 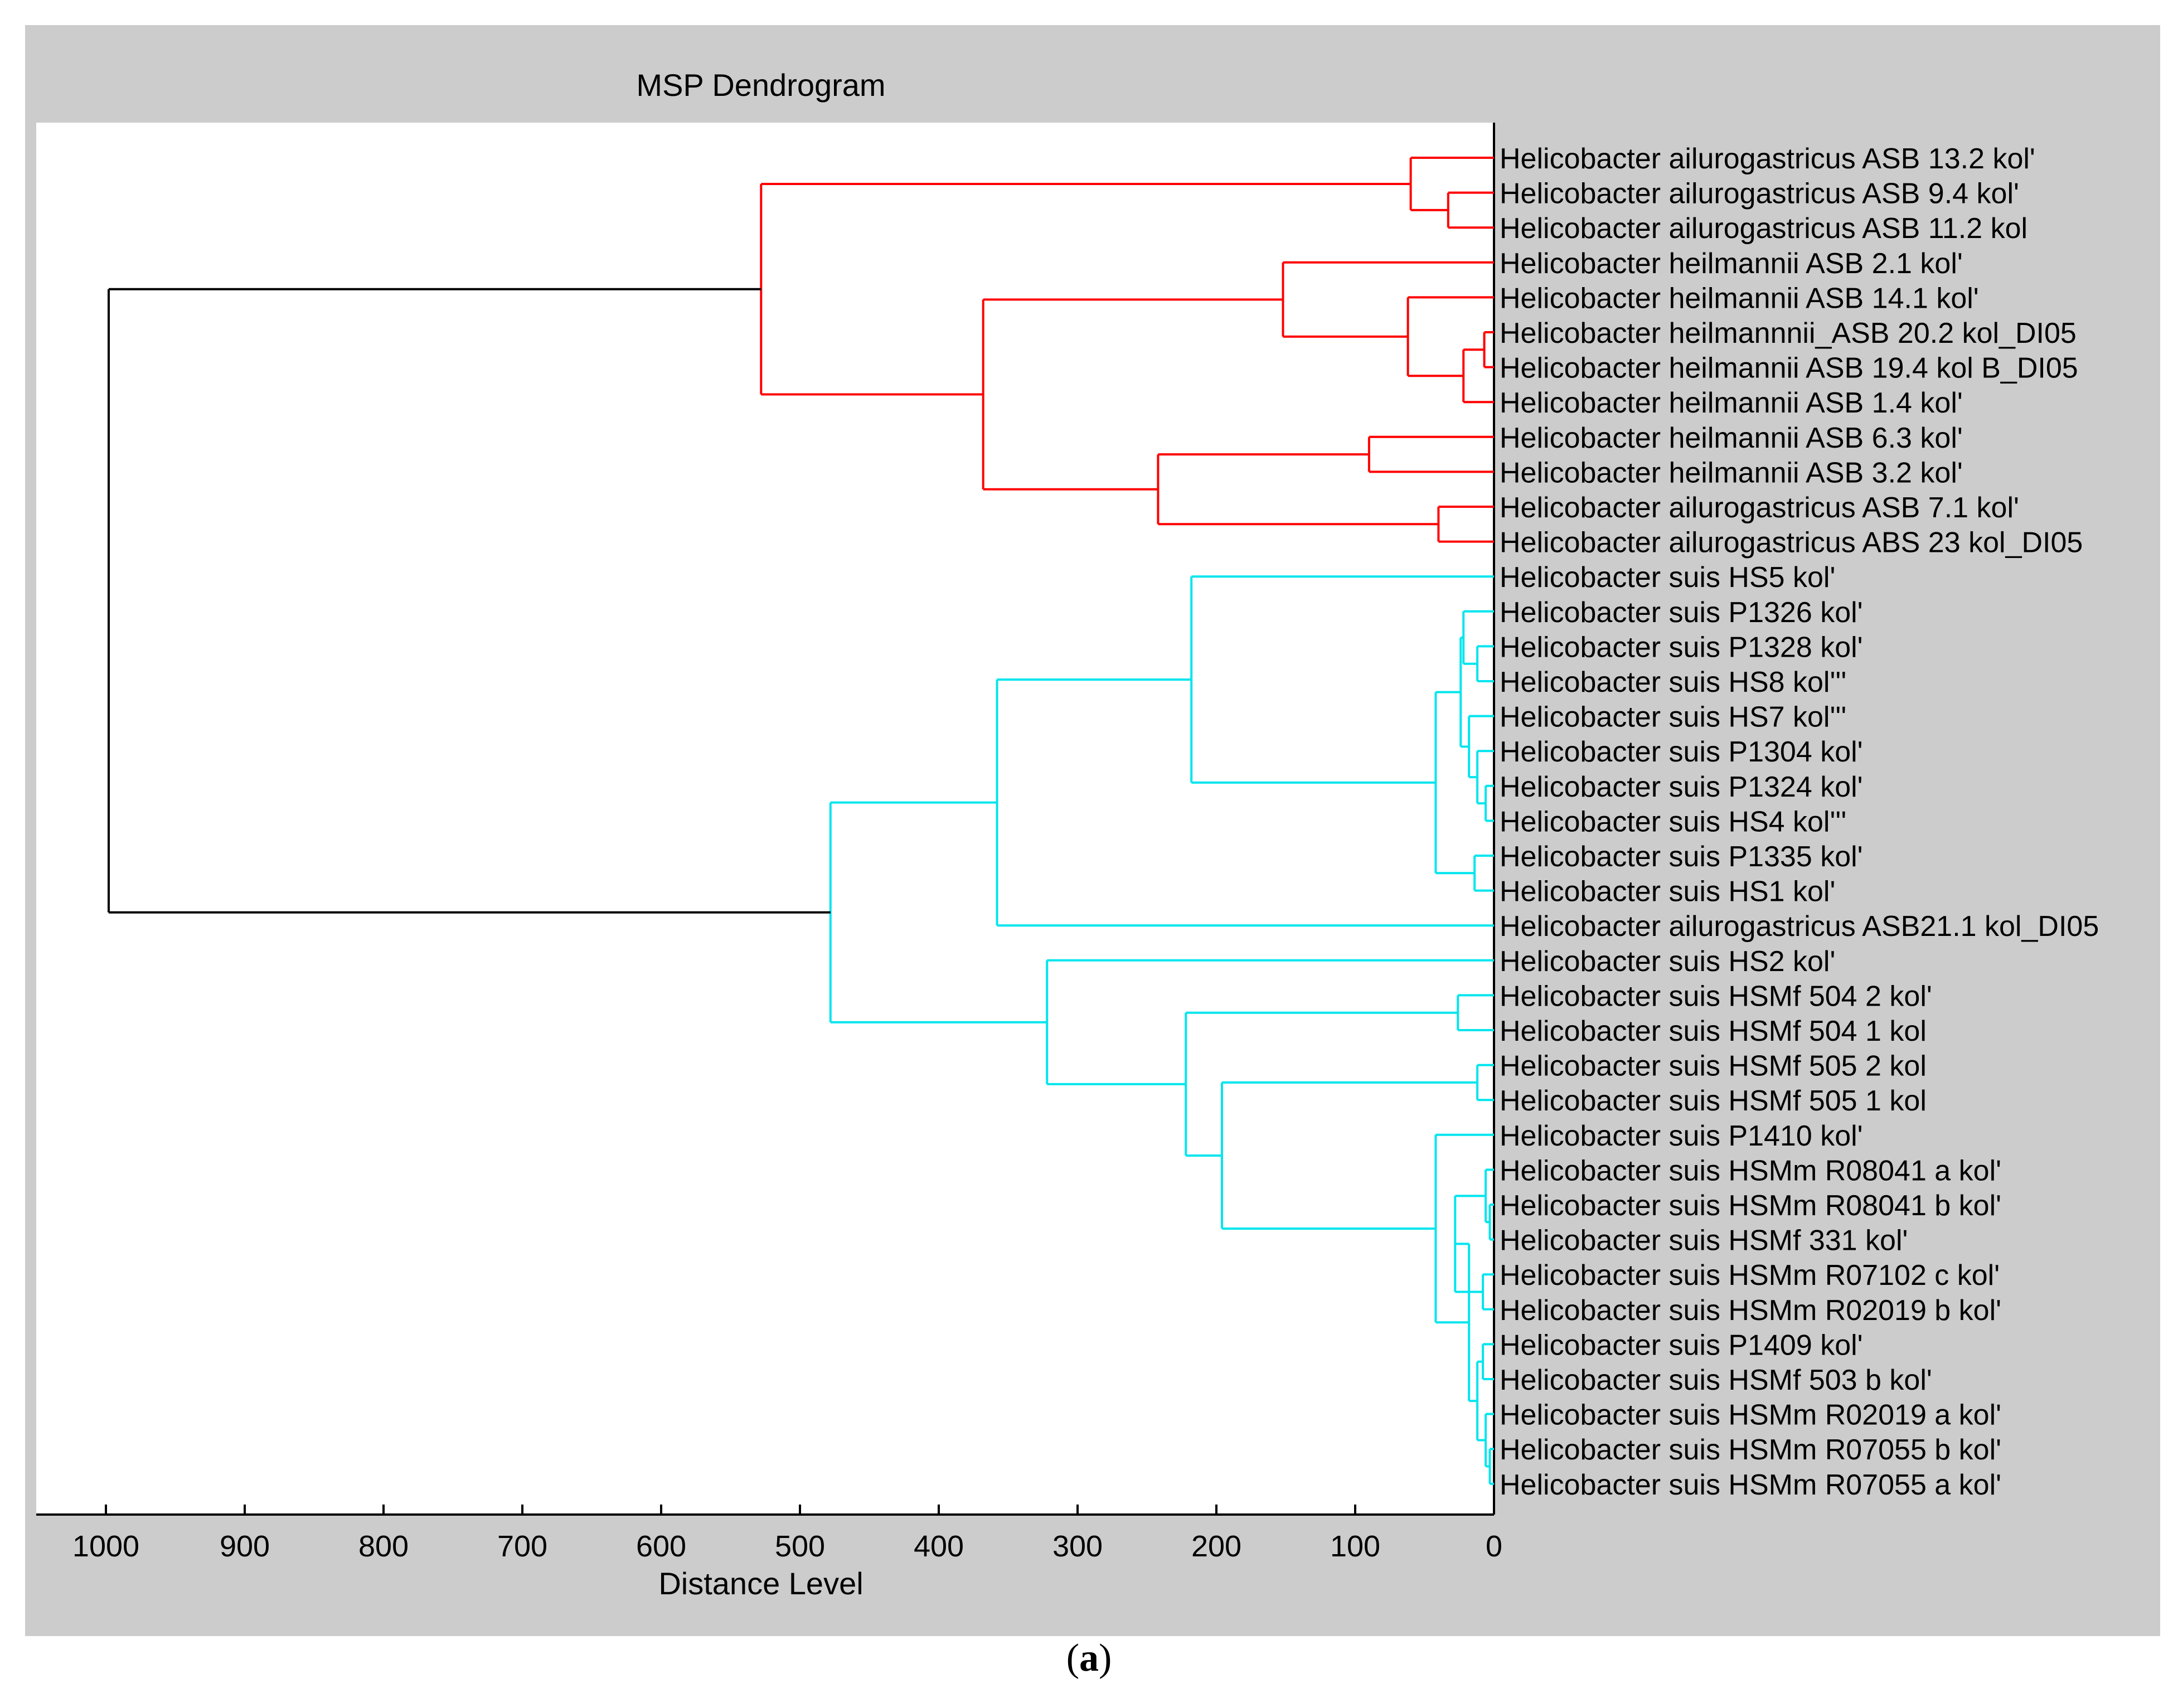 I want to click on figure-caption: (a), so click(x=1089, y=1658).